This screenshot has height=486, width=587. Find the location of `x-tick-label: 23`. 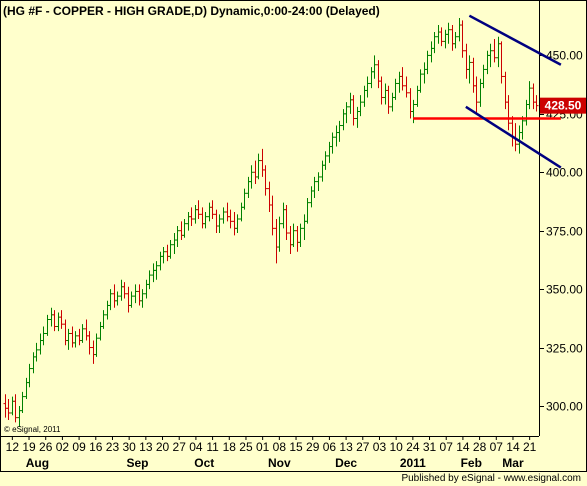

x-tick-label: 23 is located at coordinates (113, 447).